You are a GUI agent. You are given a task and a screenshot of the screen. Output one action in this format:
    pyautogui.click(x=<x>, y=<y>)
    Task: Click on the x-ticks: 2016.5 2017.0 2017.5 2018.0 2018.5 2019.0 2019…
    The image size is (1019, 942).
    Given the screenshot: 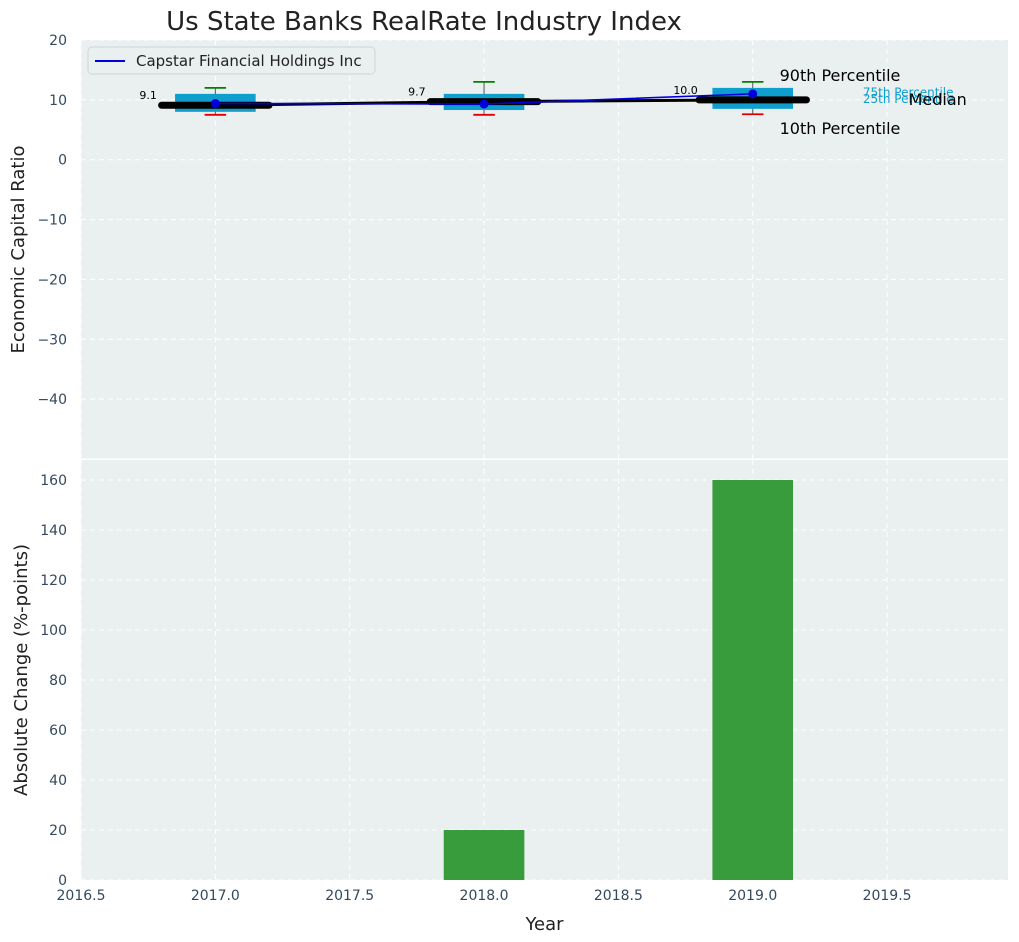 What is the action you would take?
    pyautogui.click(x=484, y=896)
    